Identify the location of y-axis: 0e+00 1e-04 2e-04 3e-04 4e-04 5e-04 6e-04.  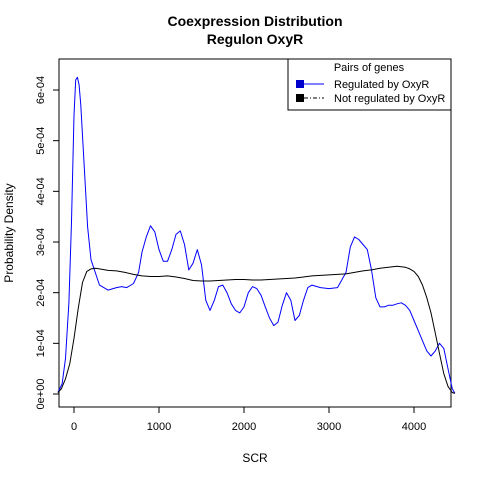
(47, 243).